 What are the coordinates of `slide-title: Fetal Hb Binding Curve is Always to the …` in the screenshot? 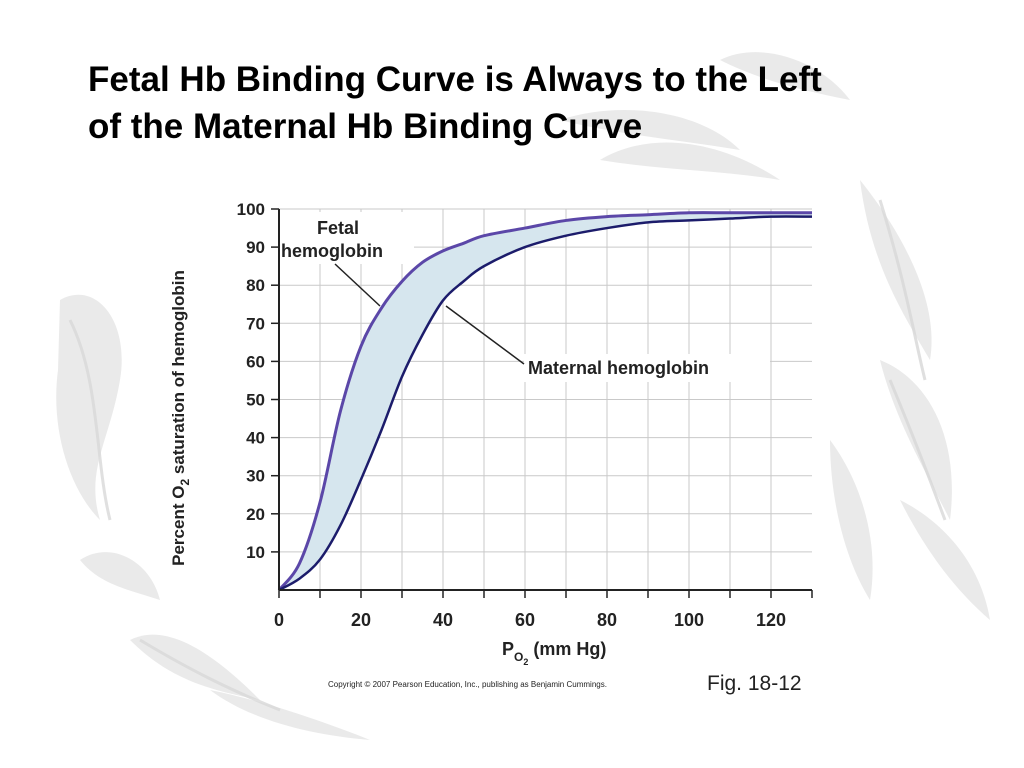 It's located at (528, 103).